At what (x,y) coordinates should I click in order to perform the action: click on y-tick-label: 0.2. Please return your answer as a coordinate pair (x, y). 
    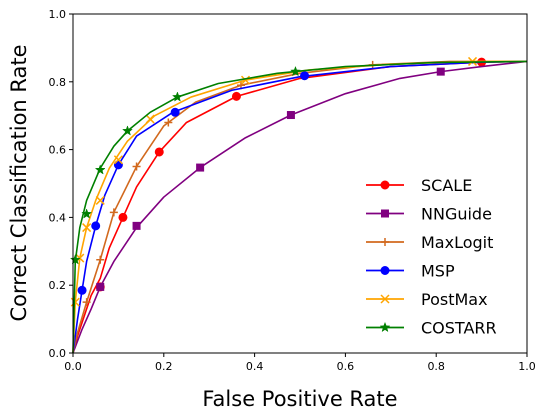
    Looking at the image, I should click on (58, 285).